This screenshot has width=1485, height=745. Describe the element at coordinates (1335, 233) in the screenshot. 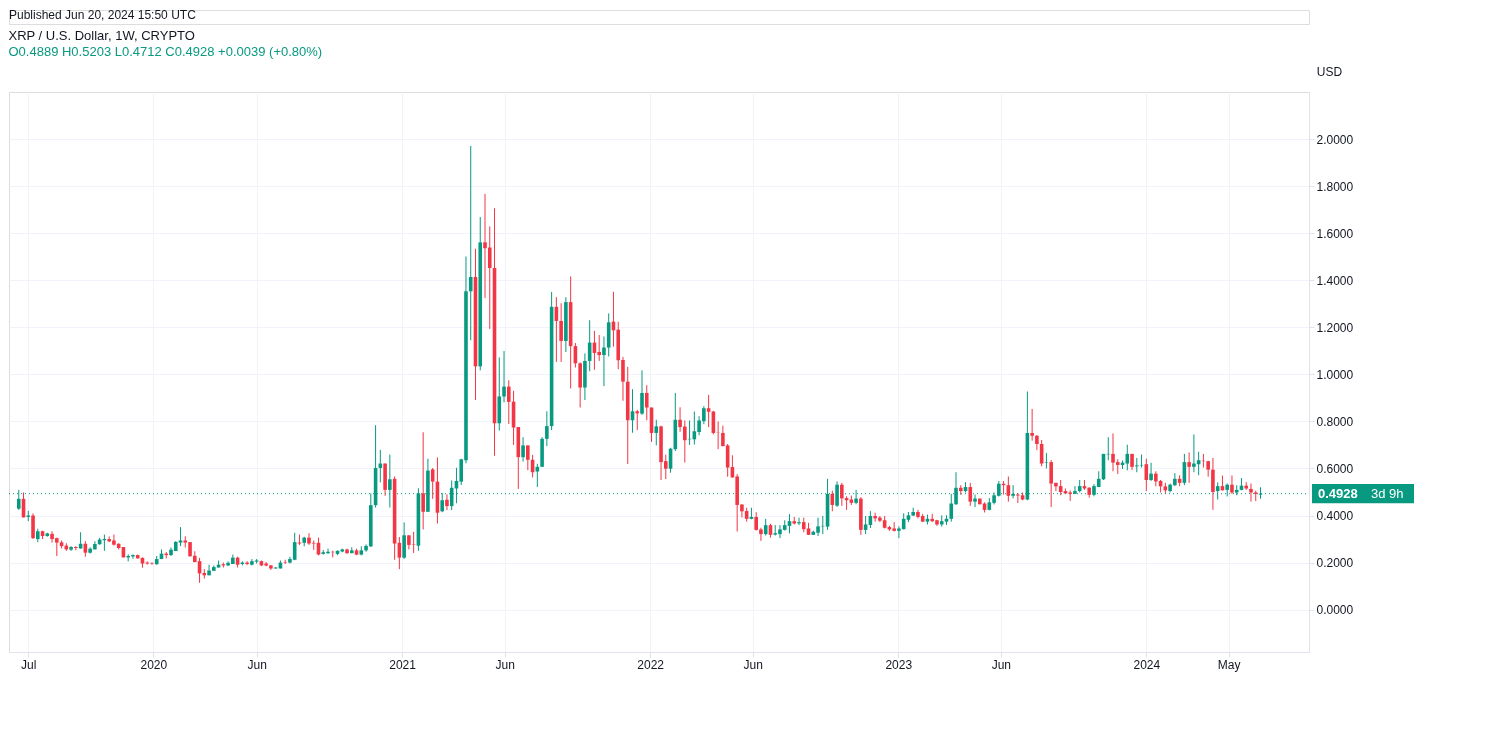

I see `y-tick-label: 1.6000` at that location.